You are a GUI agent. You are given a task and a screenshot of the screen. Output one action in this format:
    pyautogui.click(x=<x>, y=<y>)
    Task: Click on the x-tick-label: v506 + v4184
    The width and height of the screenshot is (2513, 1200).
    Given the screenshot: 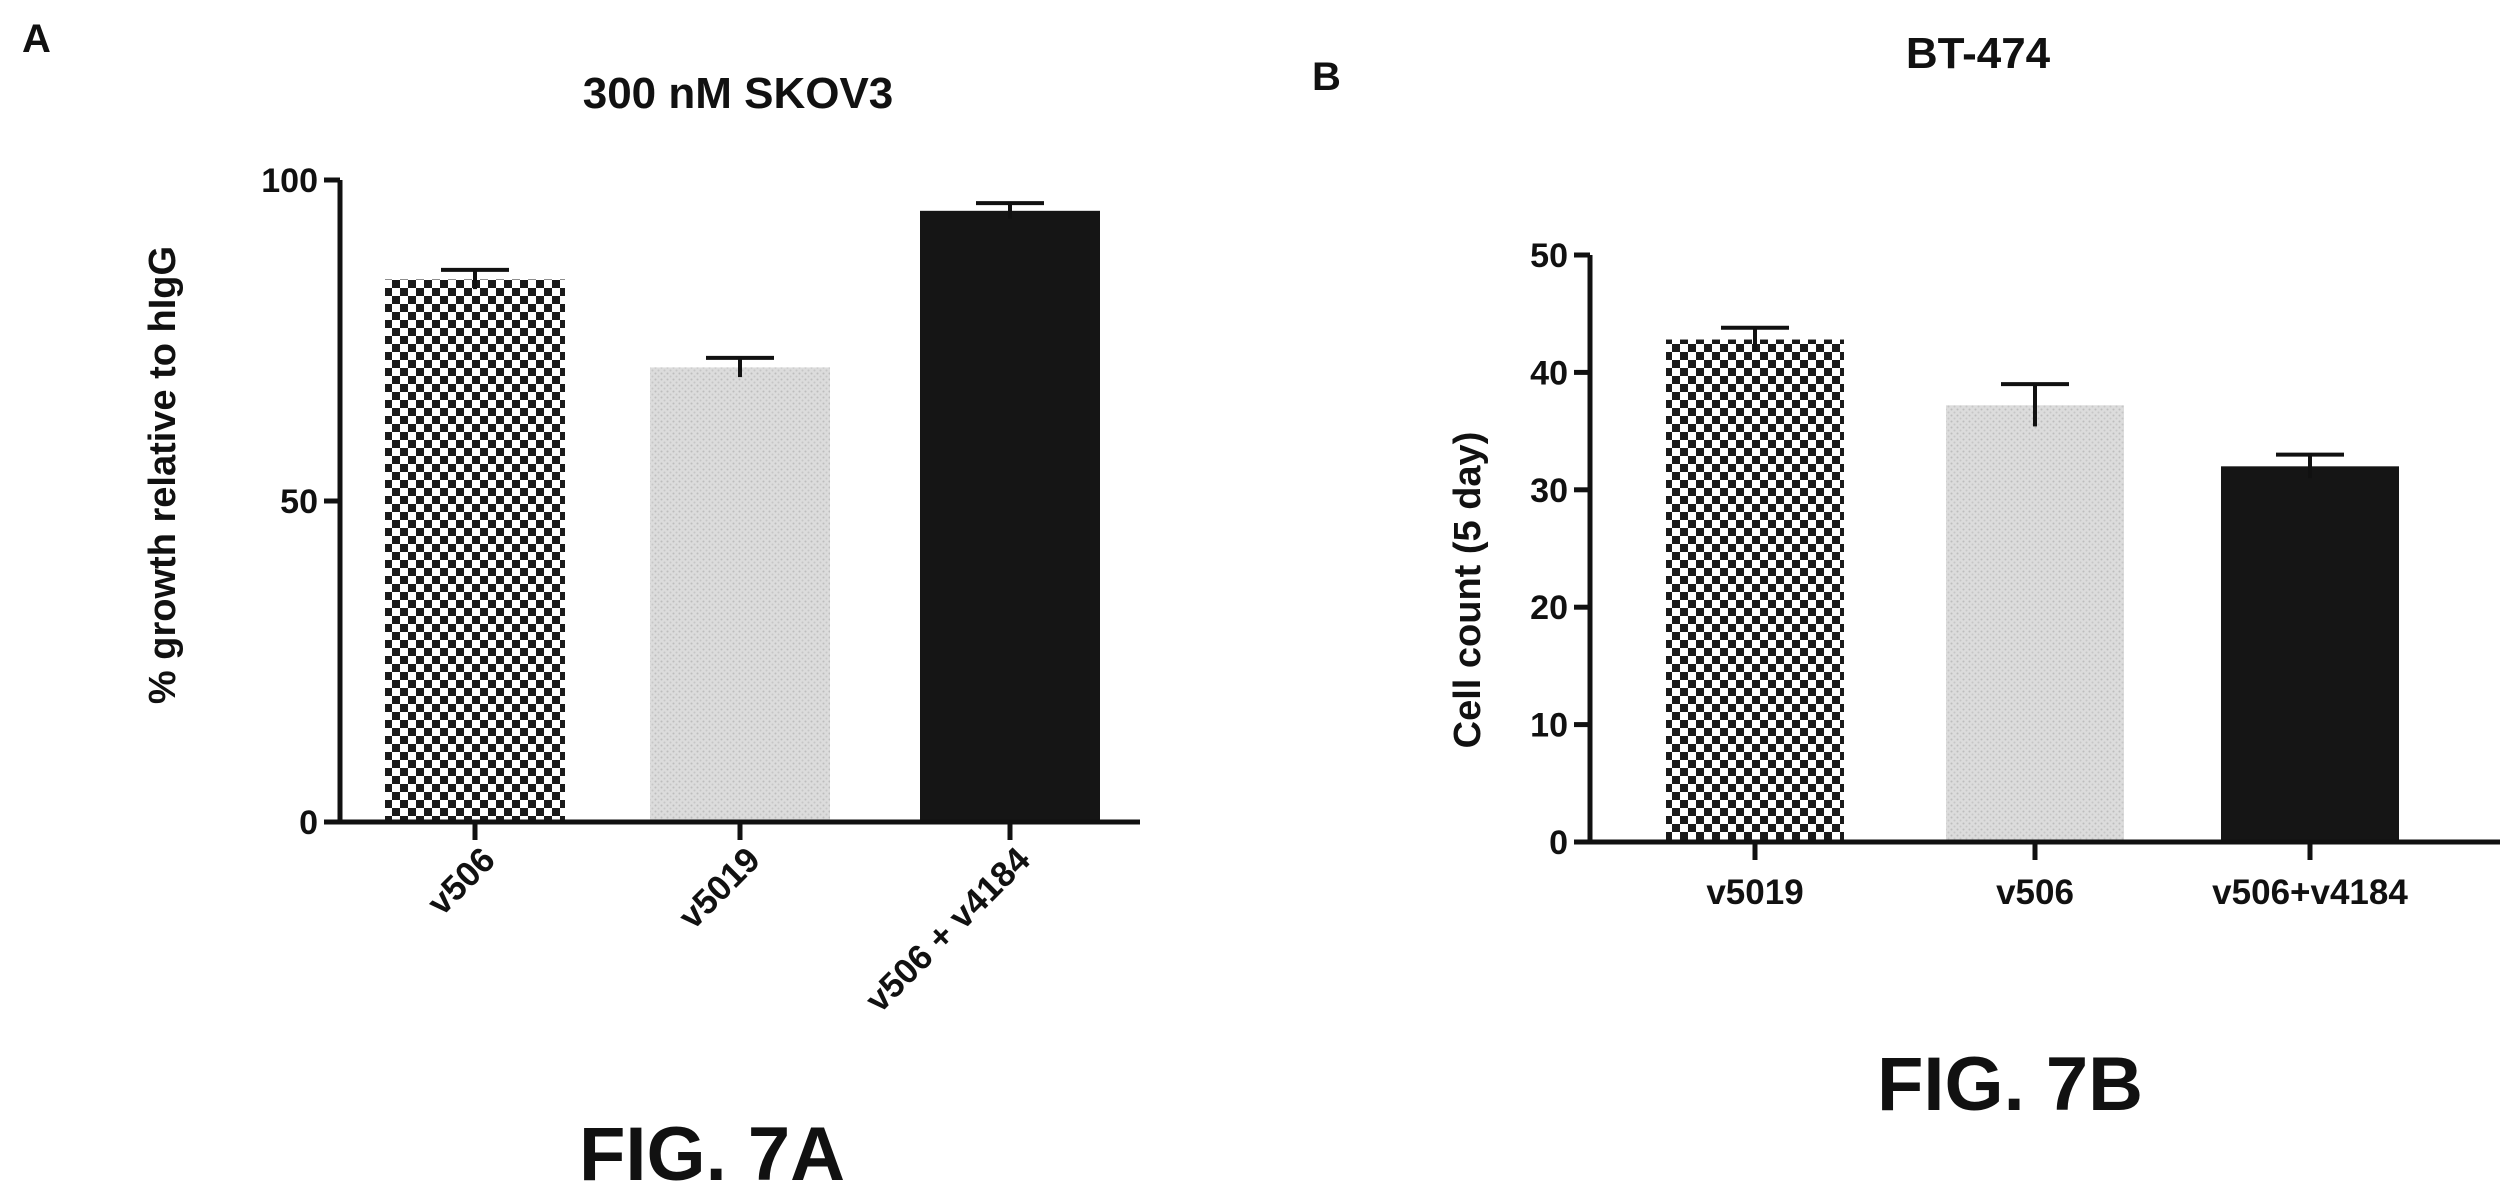 What is the action you would take?
    pyautogui.click(x=948, y=930)
    